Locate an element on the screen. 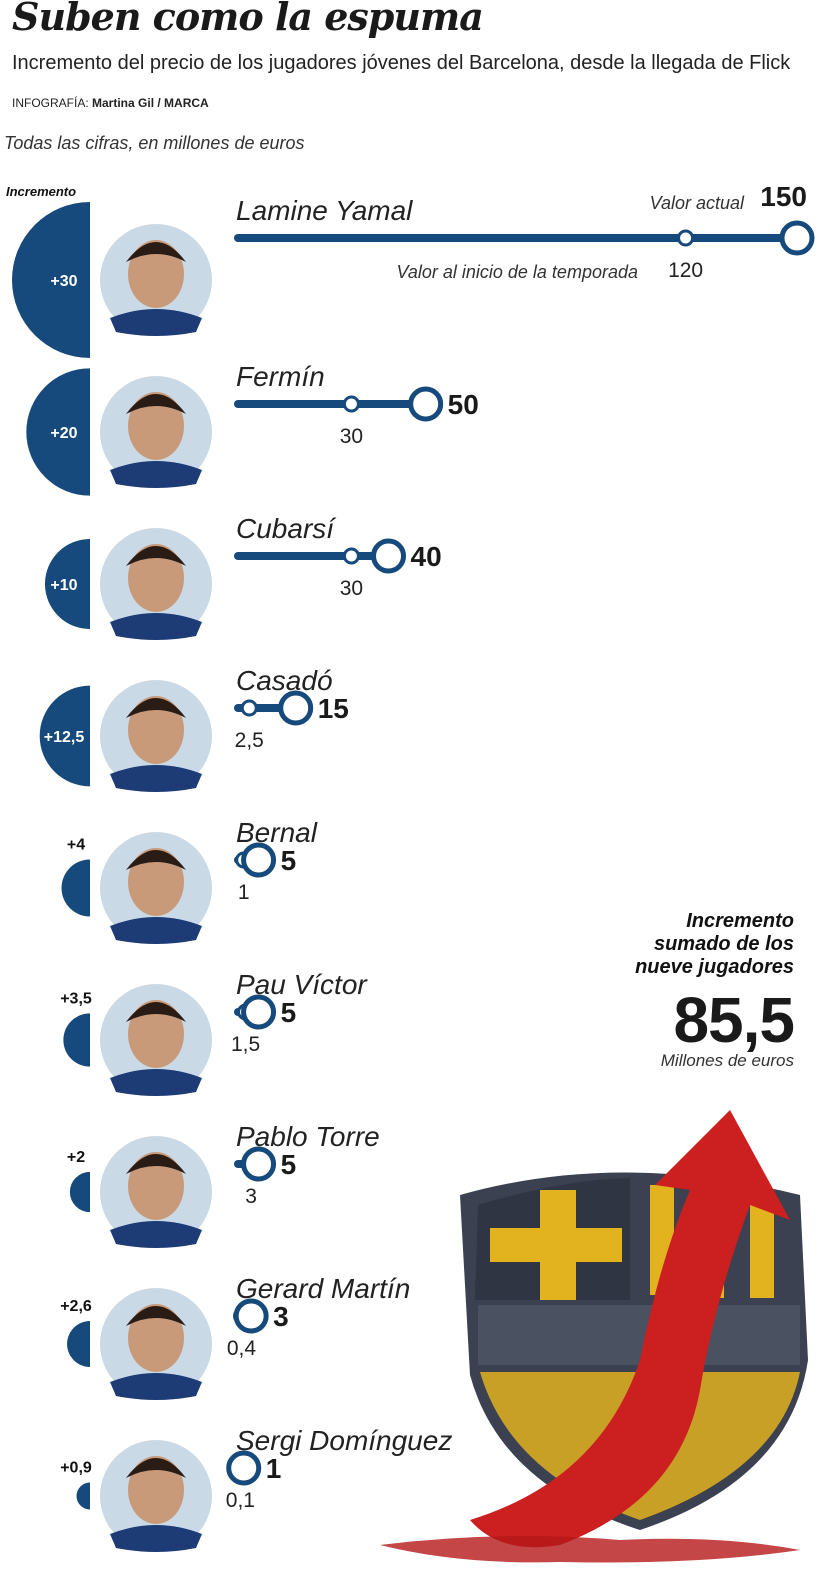 The image size is (828, 1590). start-value-label: 1 is located at coordinates (244, 892).